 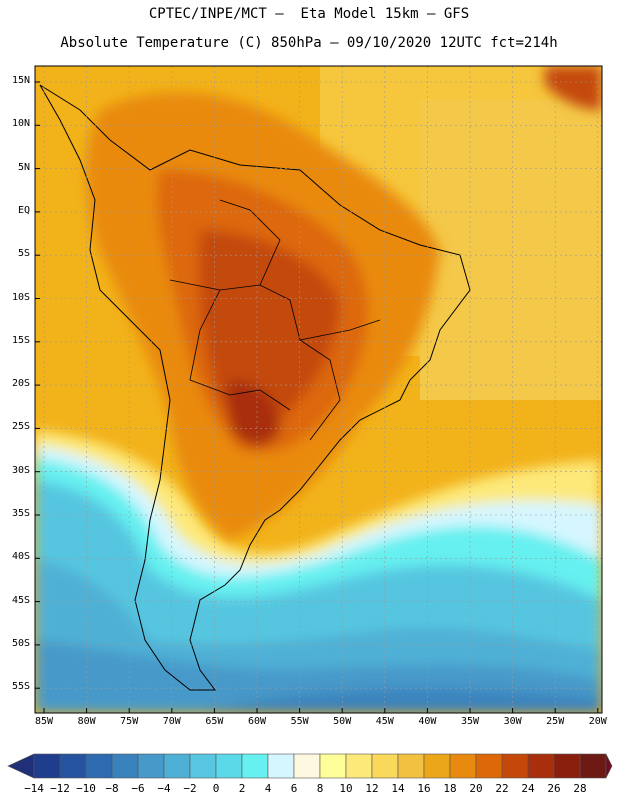 I want to click on country-borders, so click(x=275, y=320).